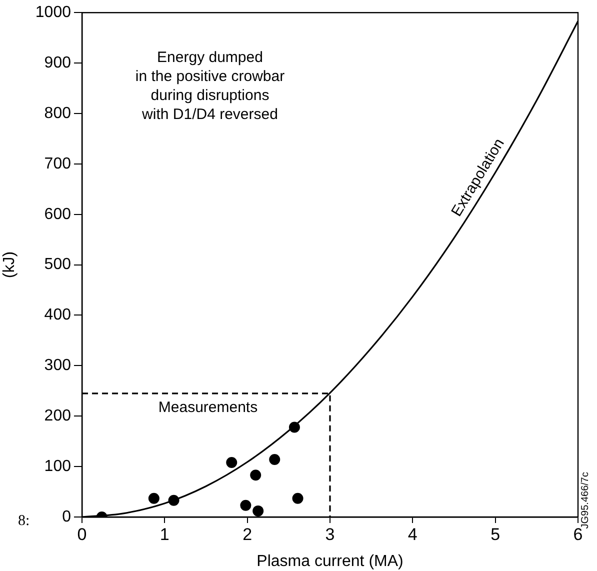 This screenshot has height=571, width=597. Describe the element at coordinates (58, 416) in the screenshot. I see `y-tick-label: 200` at that location.